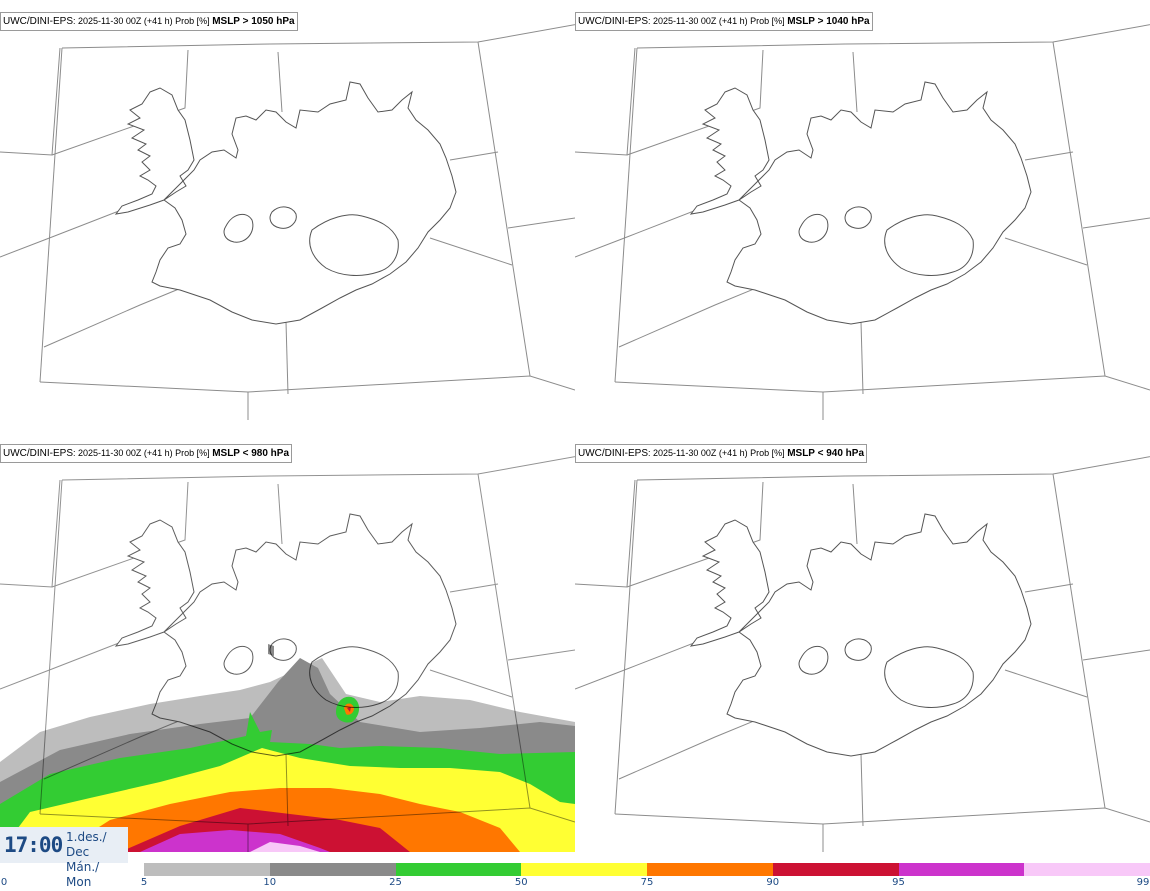 Image resolution: width=1150 pixels, height=891 pixels. I want to click on date-line-2: Mán./ Mon, so click(83, 874).